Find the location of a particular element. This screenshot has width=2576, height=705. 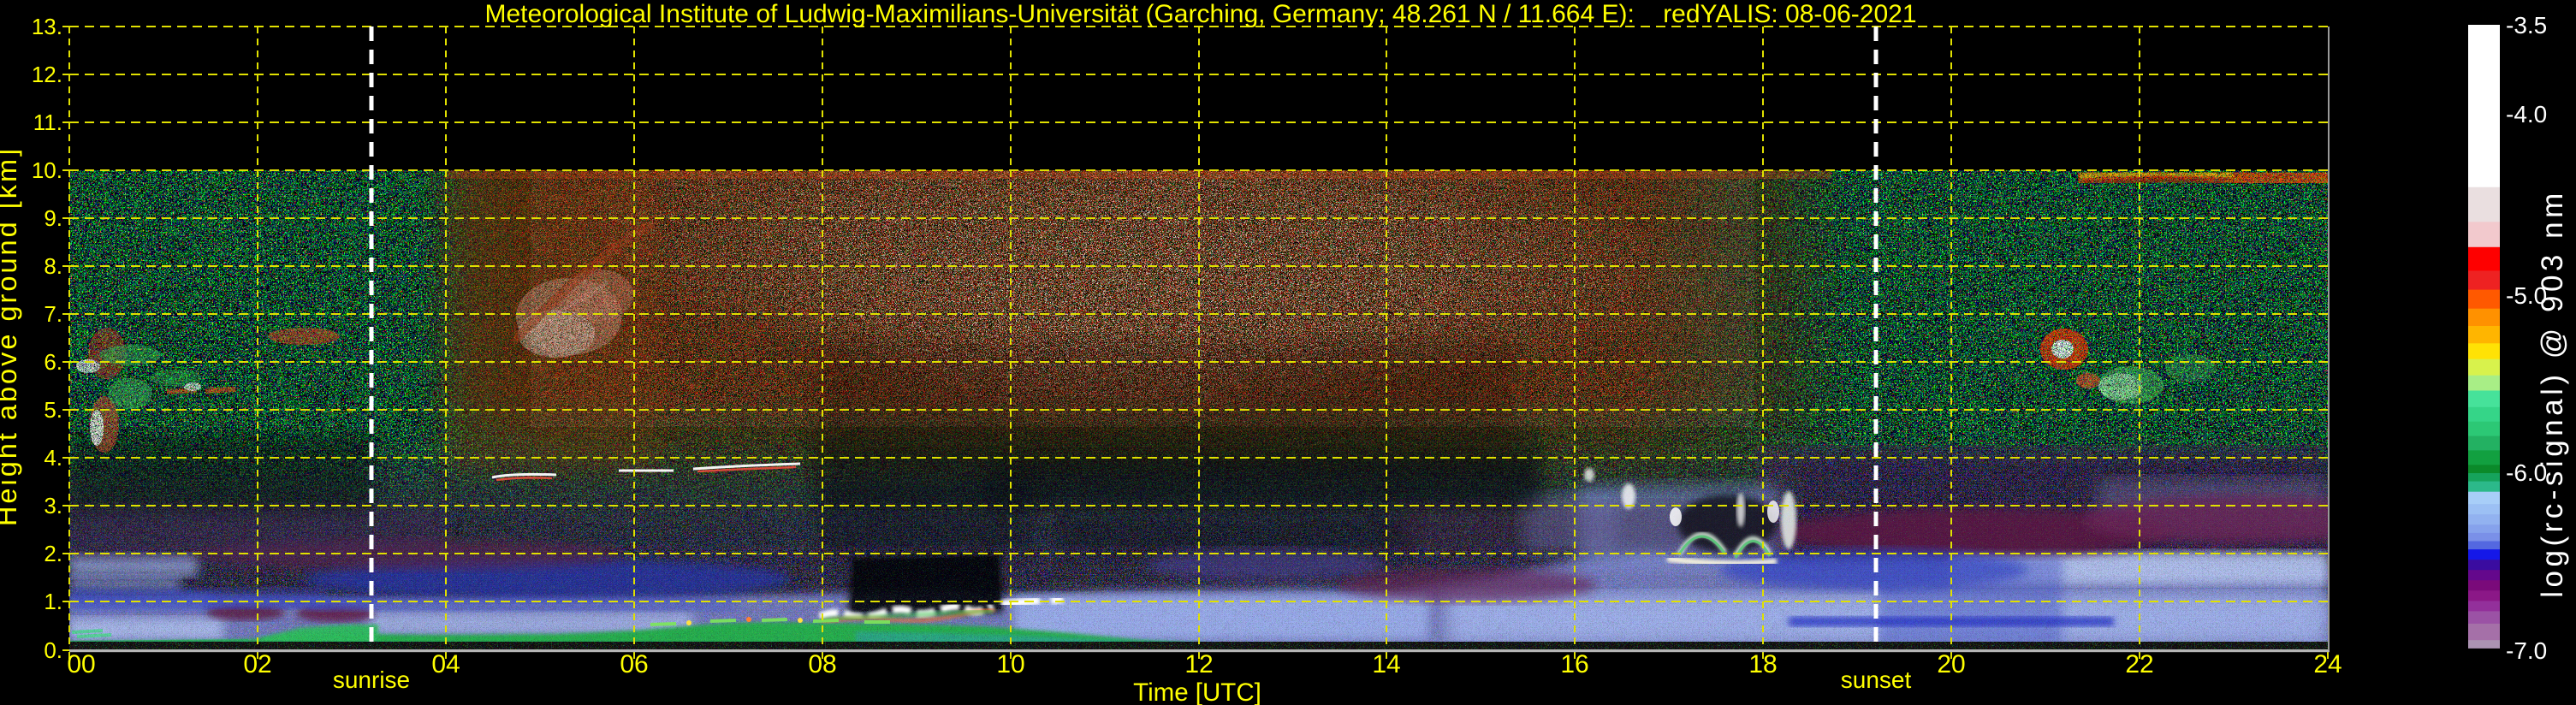

svg-text: 1. is located at coordinates (53, 601).